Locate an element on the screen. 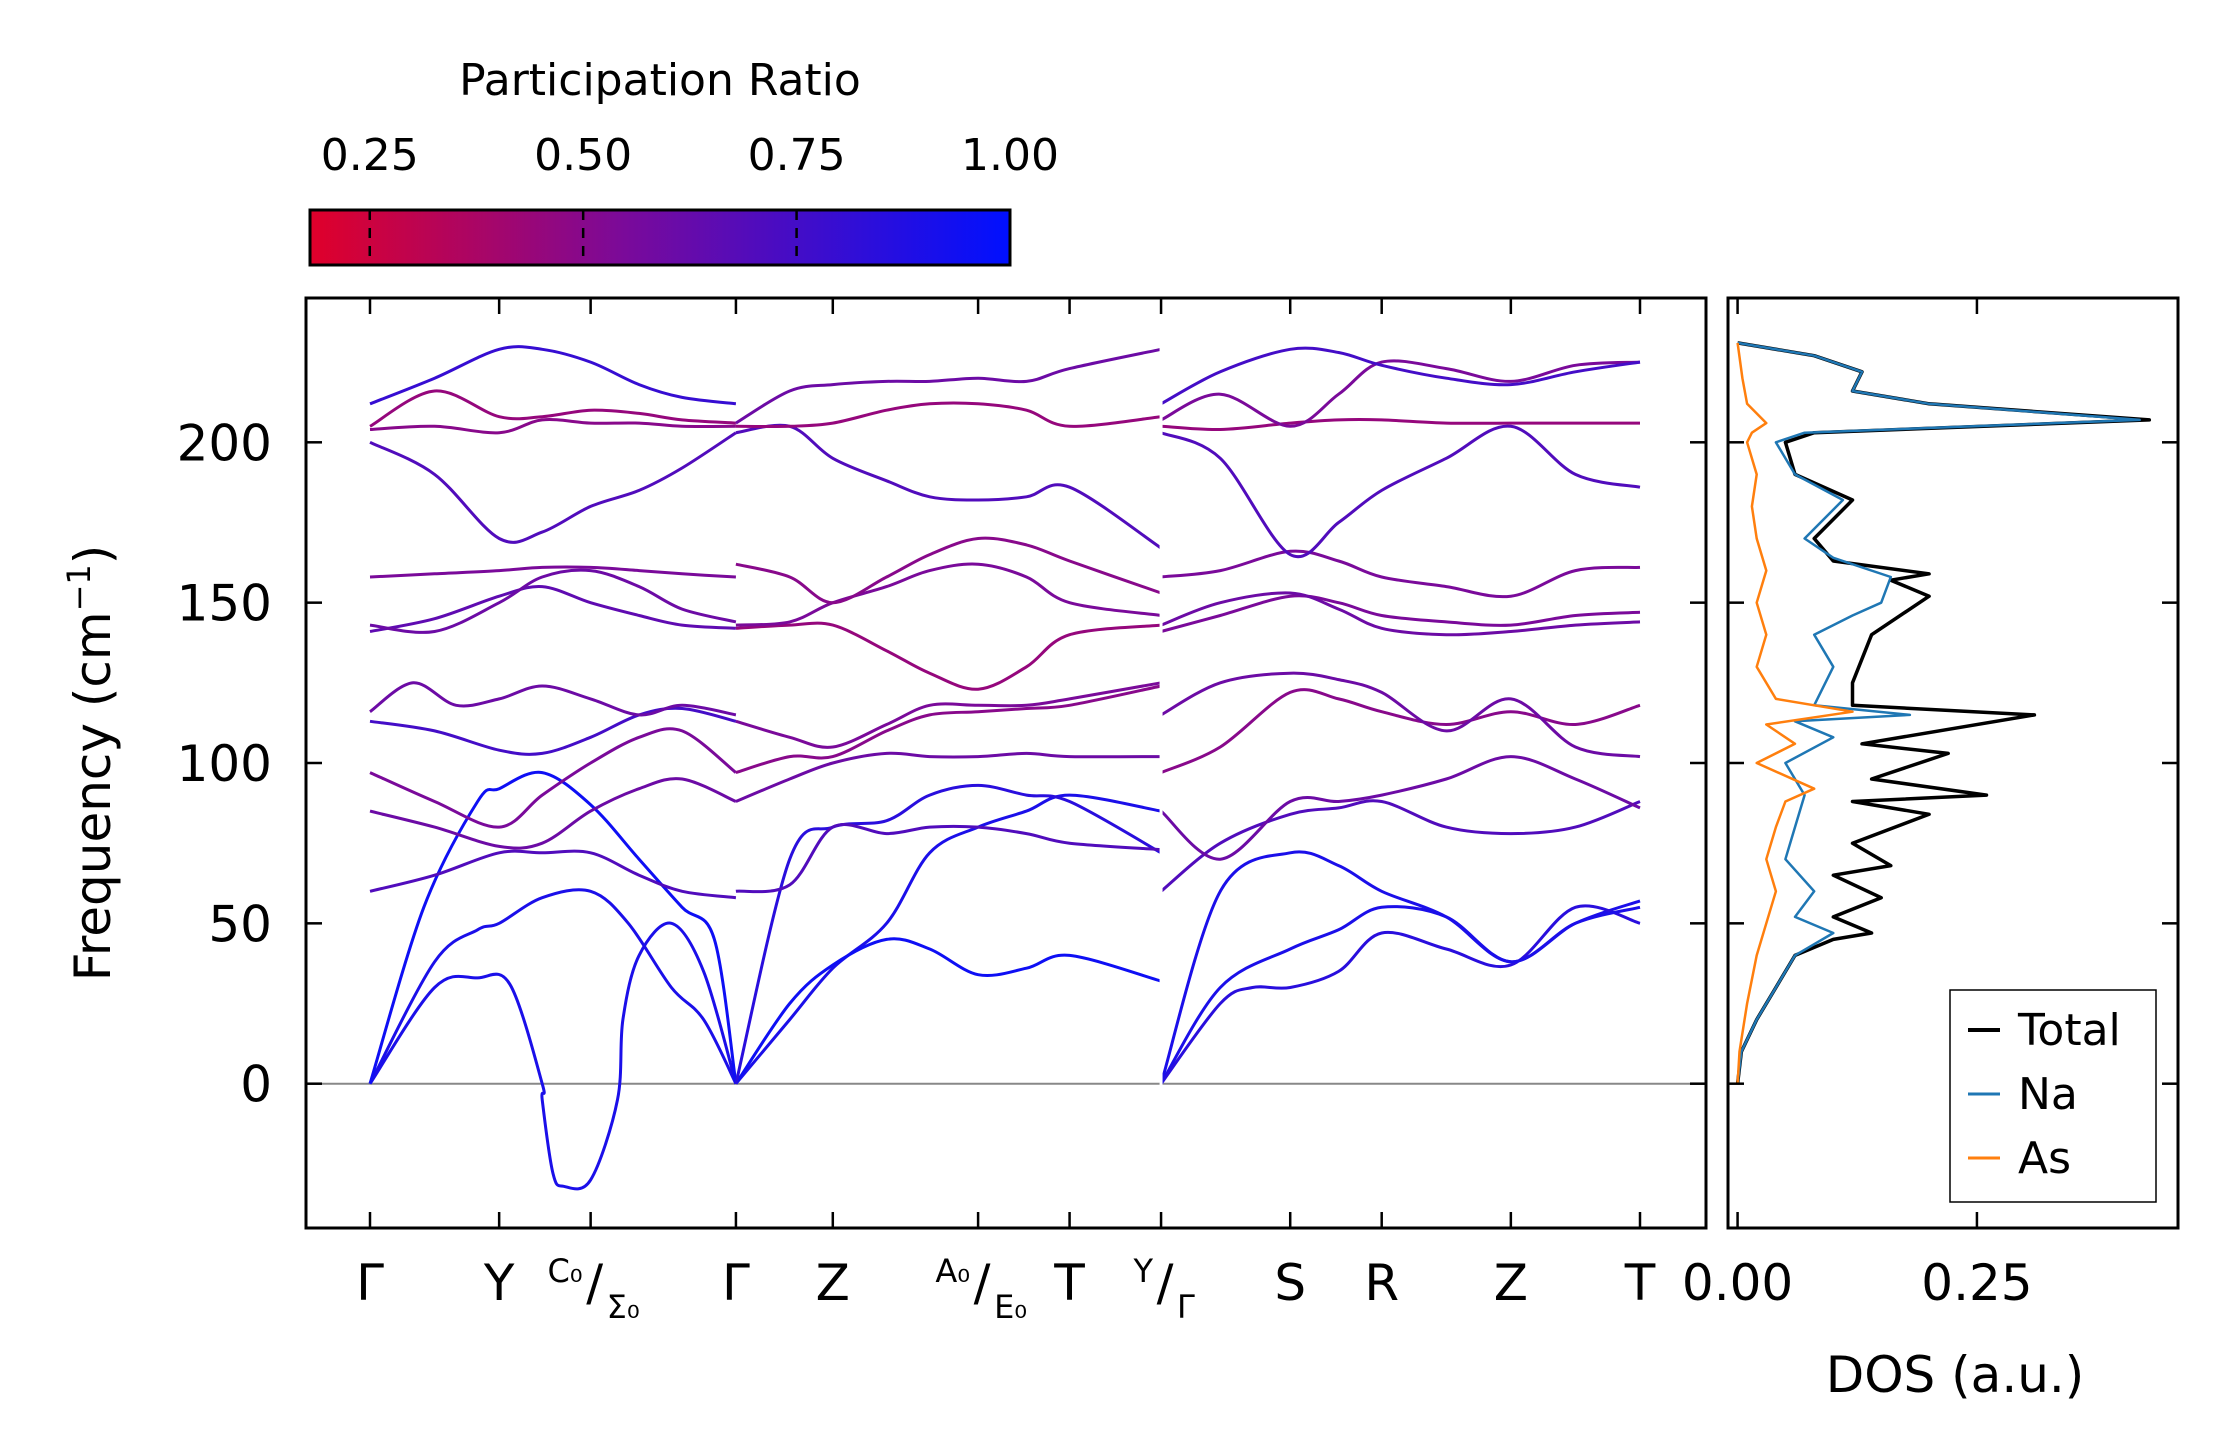 Image resolution: width=2222 pixels, height=1455 pixels. colorbar: Participation Ratio 0.25 0.50 0.75 1.00 is located at coordinates (683, 161).